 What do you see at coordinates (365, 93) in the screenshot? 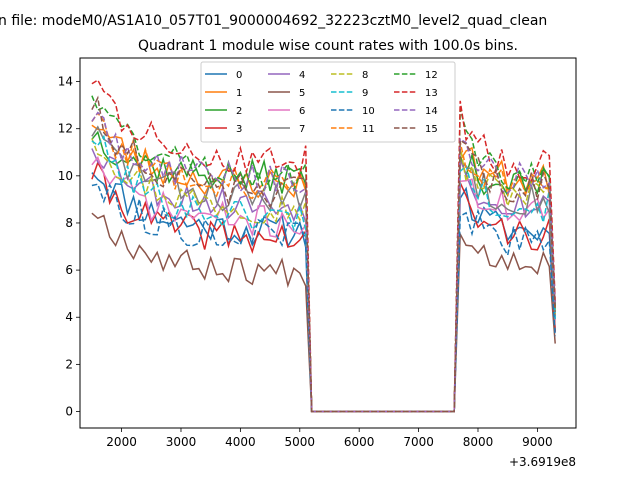
I see `legend-label-9: 9` at bounding box center [365, 93].